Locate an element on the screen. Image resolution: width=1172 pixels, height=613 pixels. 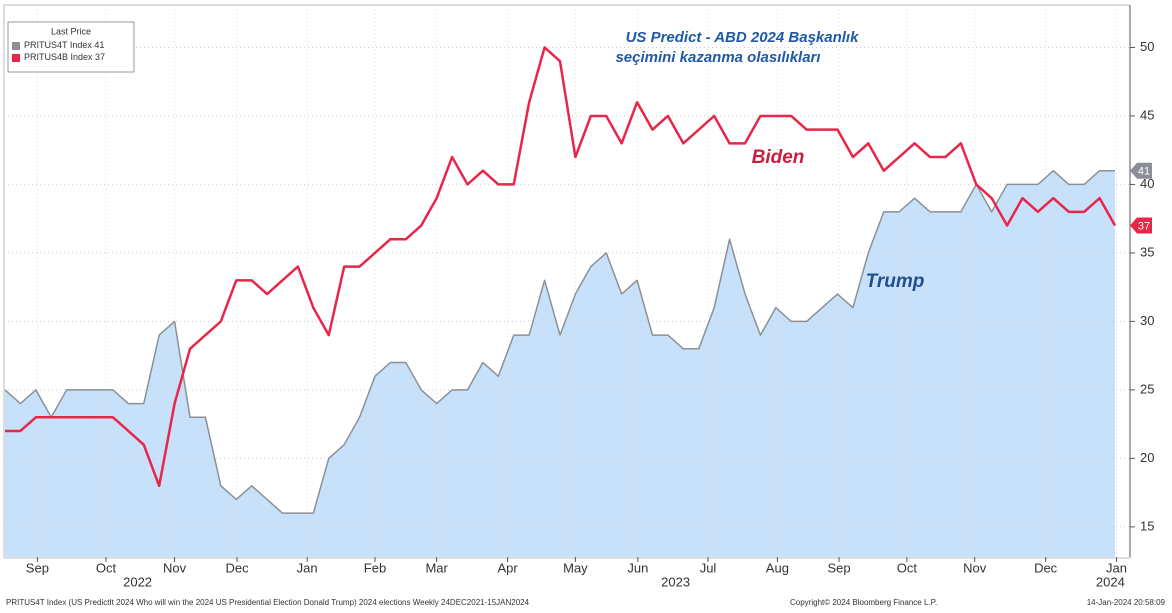
legend-value: 37 is located at coordinates (100, 57).